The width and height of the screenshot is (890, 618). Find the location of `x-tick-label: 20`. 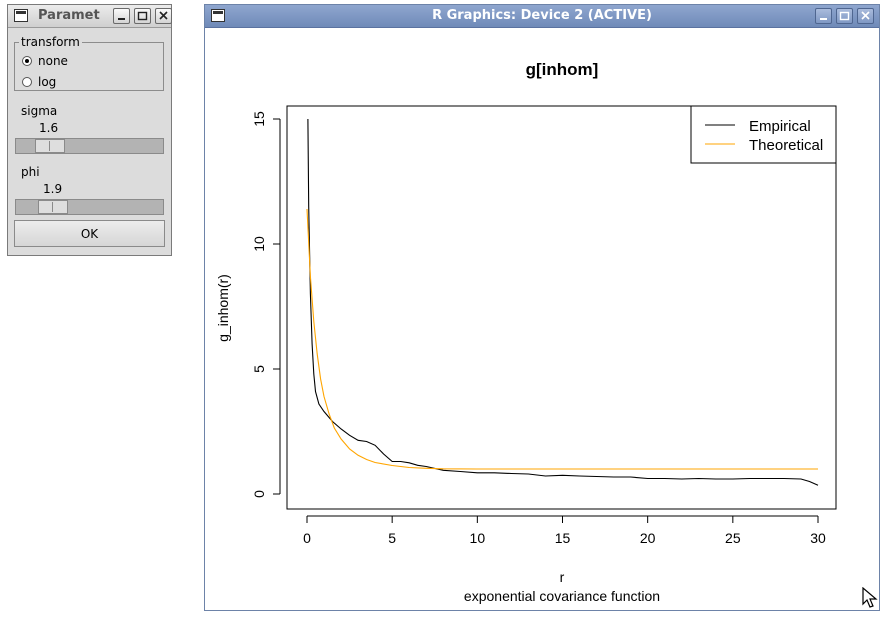

x-tick-label: 20 is located at coordinates (648, 538).